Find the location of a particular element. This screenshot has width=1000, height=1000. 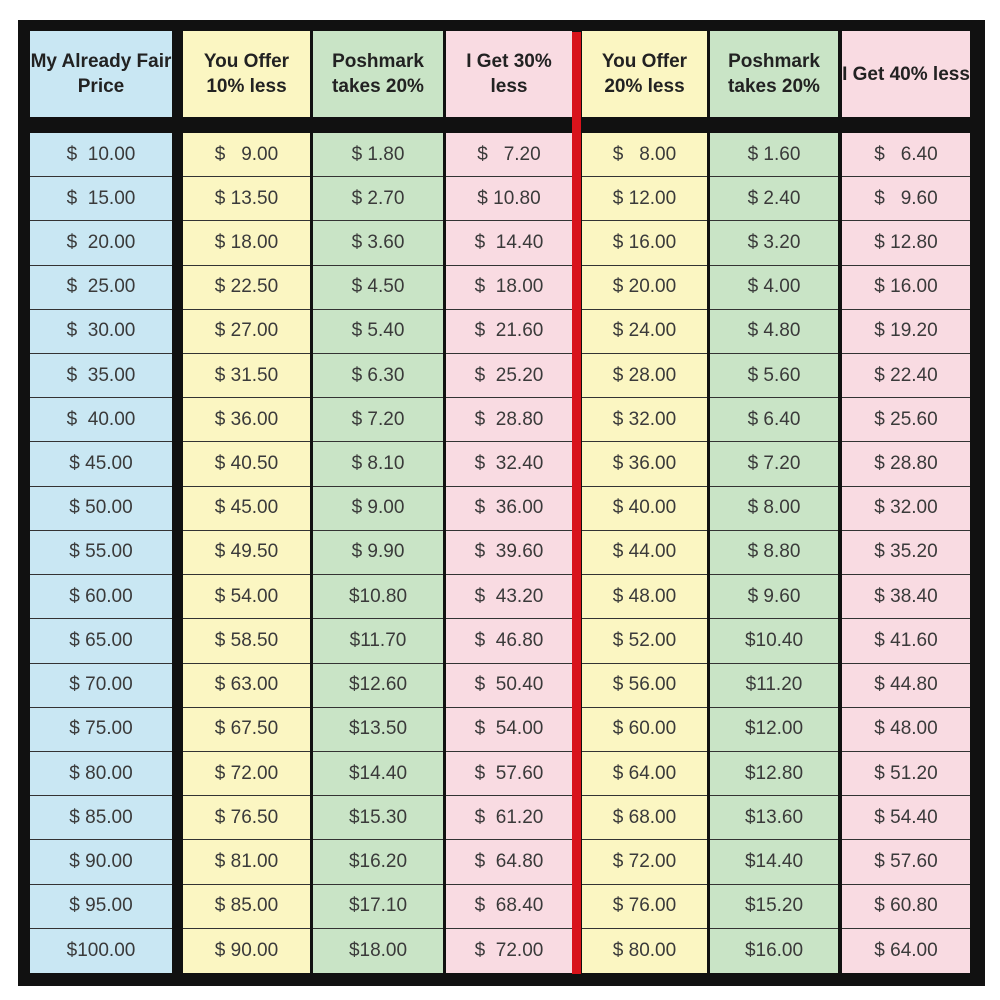

cell-poshmark-fee-20: $15.20 is located at coordinates (774, 906).